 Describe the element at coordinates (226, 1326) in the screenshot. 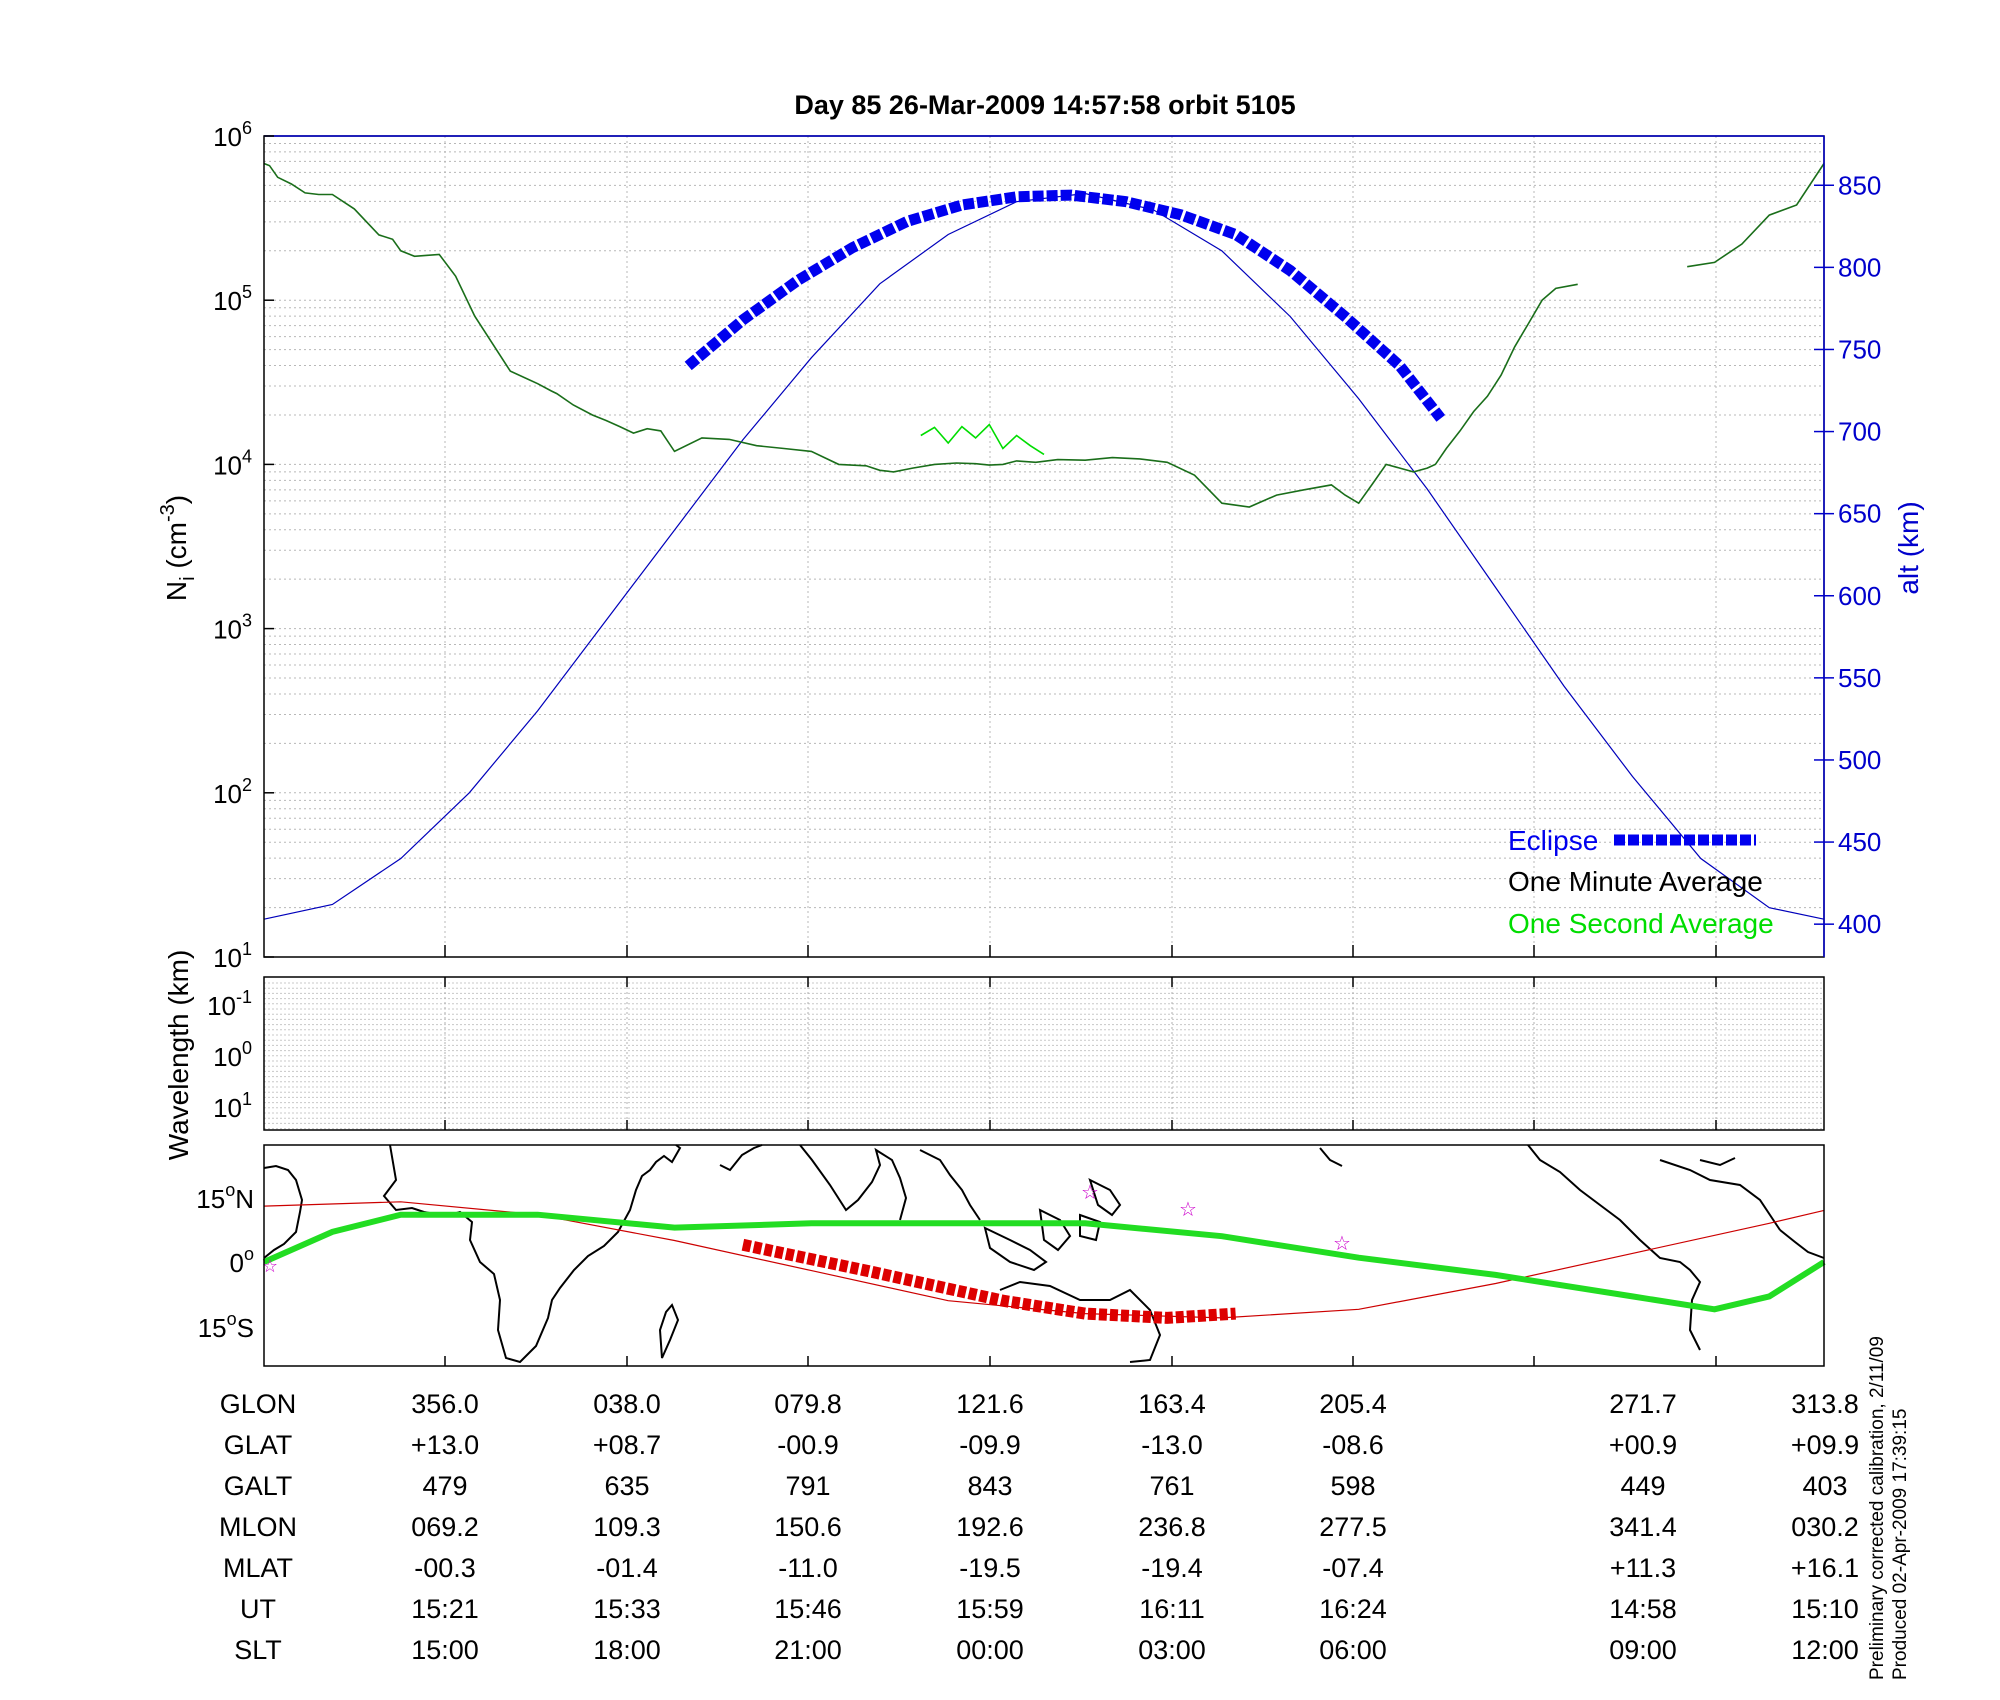

I see `latitude-tick-label: 15oS` at that location.